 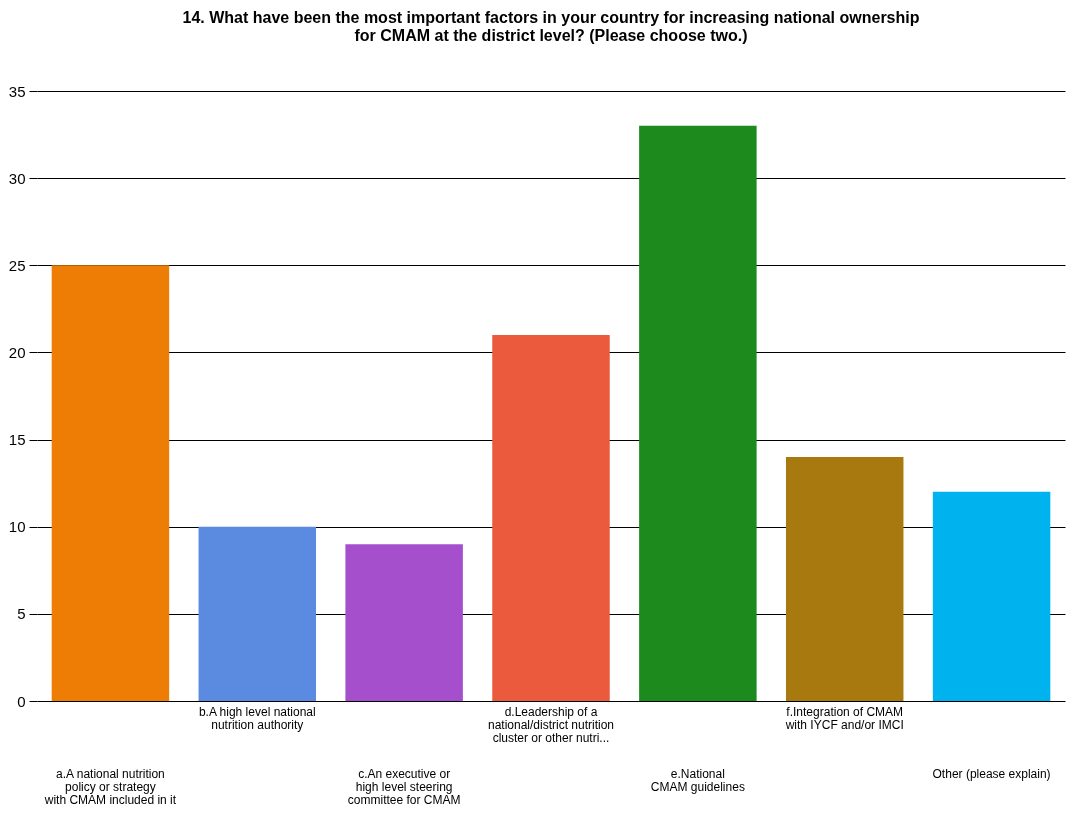 I want to click on chart-title: 14. What have been the most important factors in your country for increasing national ownership for CMAM at the district level? (Please choose two.), so click(x=551, y=26).